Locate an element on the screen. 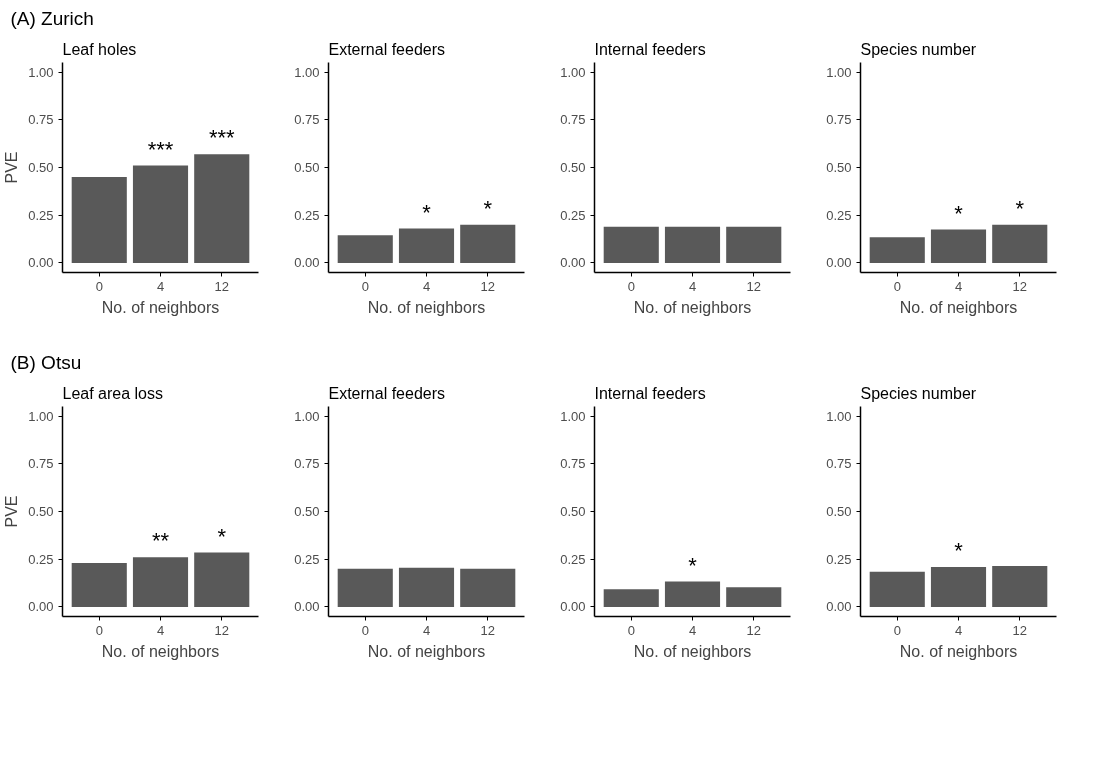  chart-title: Leaf area loss is located at coordinates (113, 393).